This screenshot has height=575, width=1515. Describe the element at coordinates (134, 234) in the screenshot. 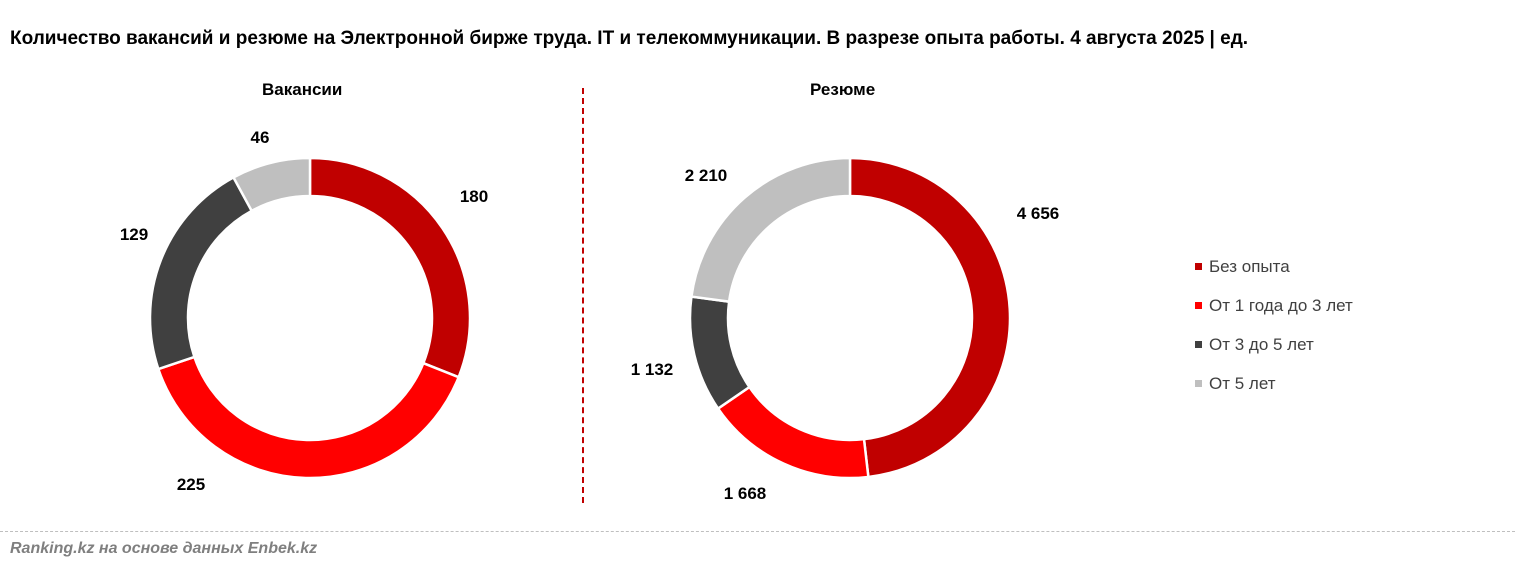

I see `vacancies-data-label-2: 129` at that location.